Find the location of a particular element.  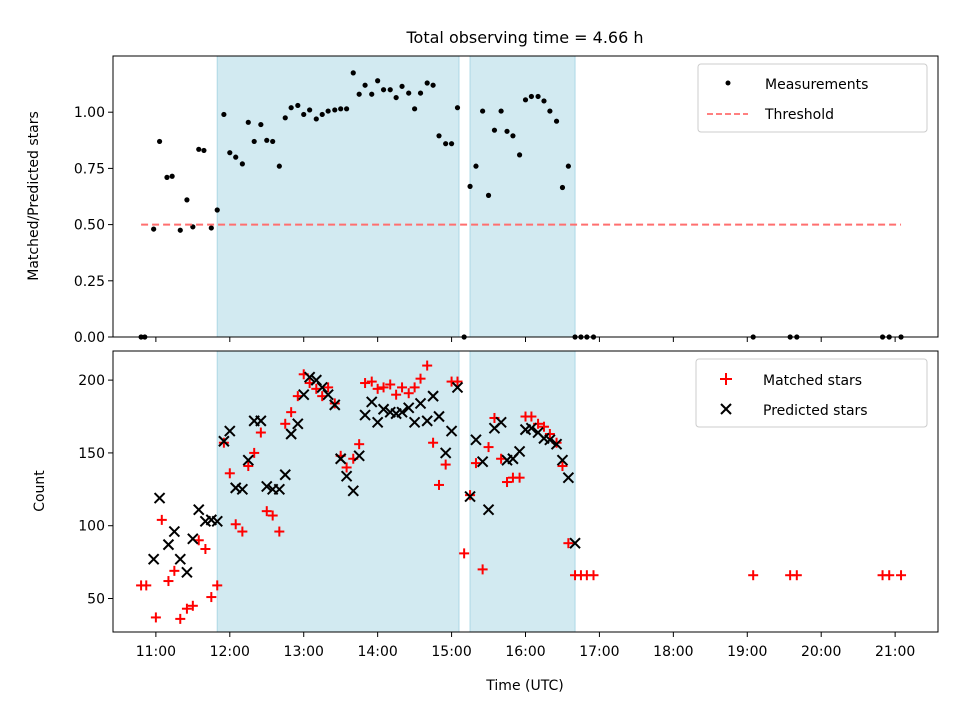

figure-title: Total observing time = 4.66 h is located at coordinates (524, 37).